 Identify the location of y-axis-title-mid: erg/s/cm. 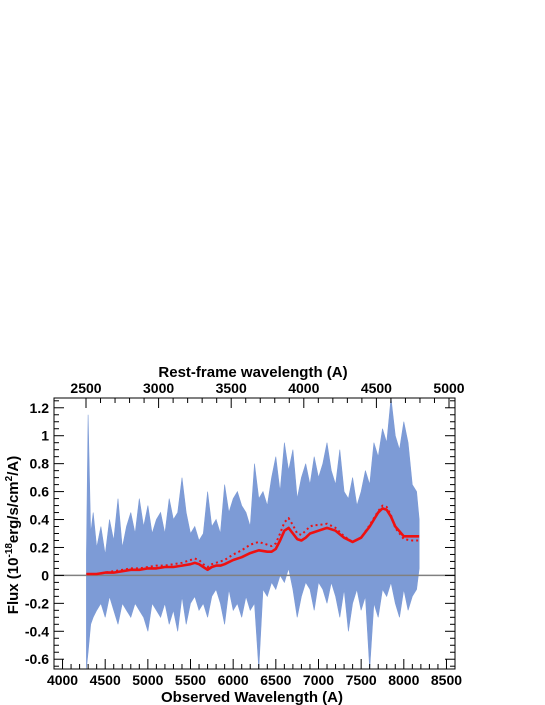
(13, 512).